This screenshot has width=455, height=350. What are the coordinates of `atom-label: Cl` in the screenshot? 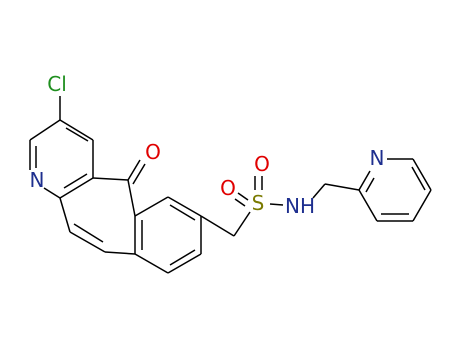 It's located at (57, 84).